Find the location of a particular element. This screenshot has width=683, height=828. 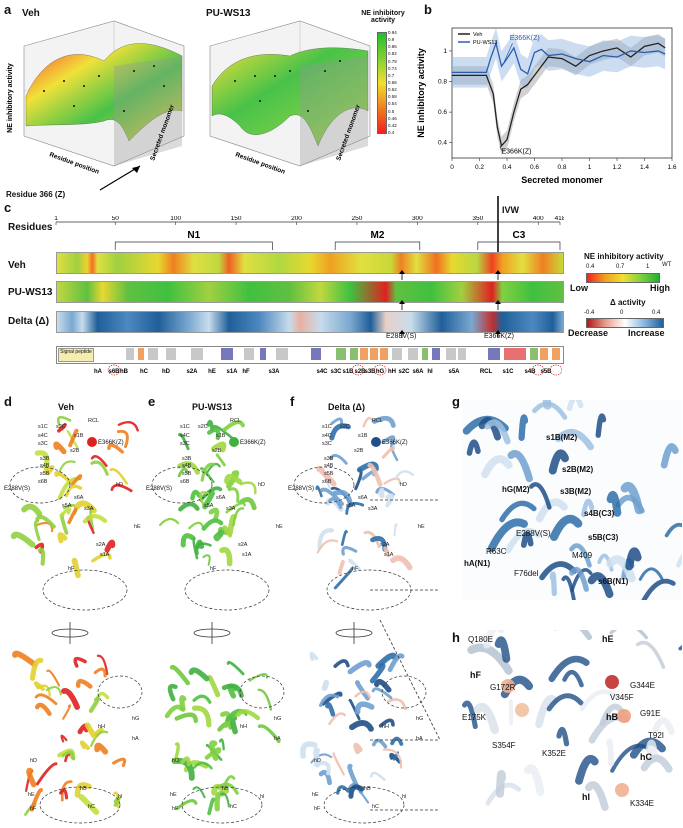

panel-h-label: Q180E is located at coordinates (480, 639).